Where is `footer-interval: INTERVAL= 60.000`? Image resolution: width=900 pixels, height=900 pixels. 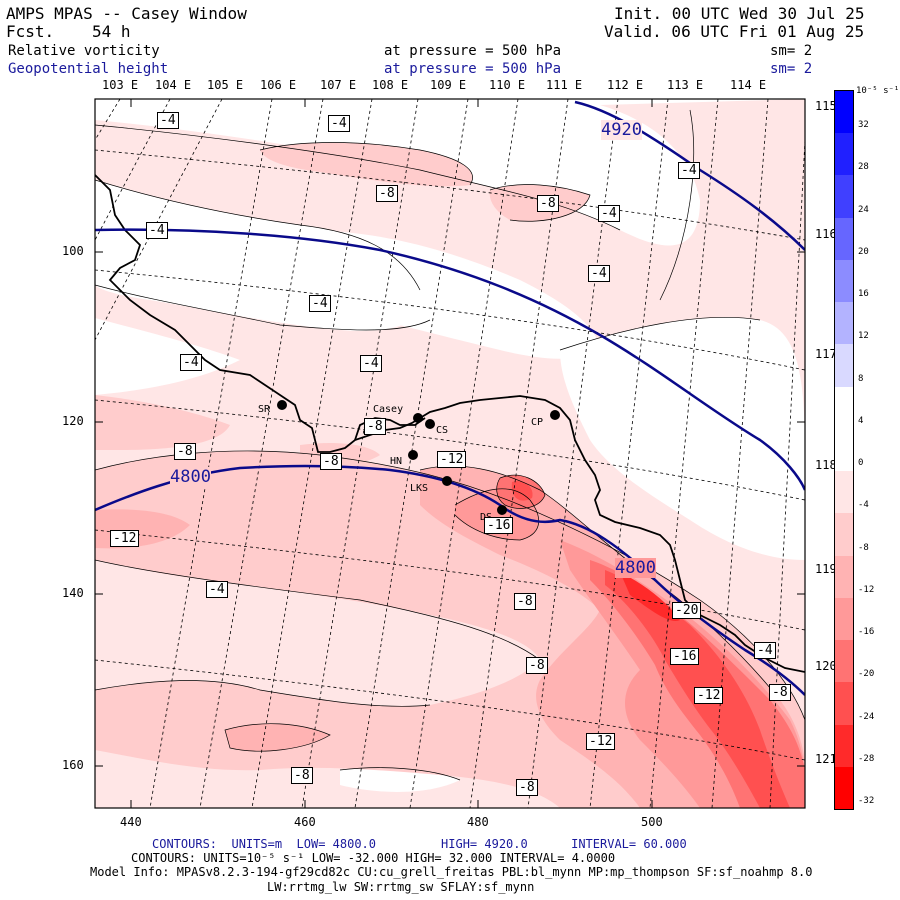 footer-interval: INTERVAL= 60.000 is located at coordinates (629, 844).